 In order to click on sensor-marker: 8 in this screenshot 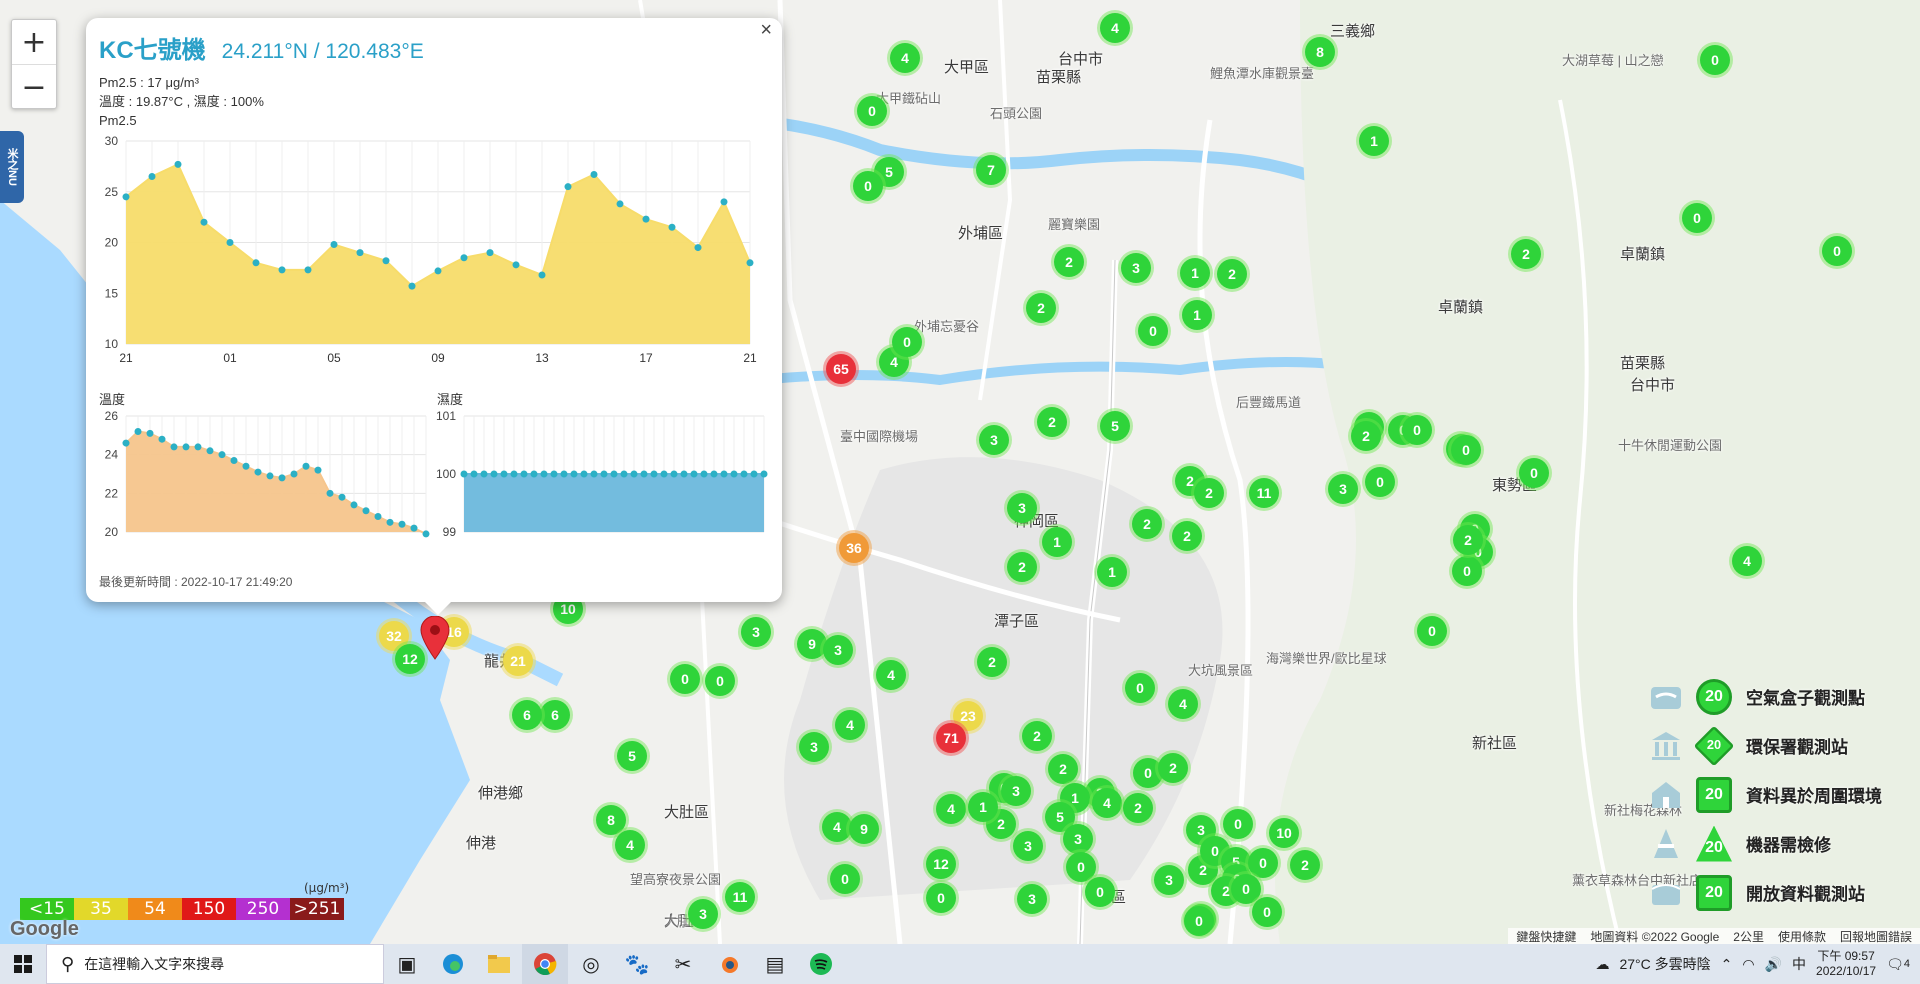, I will do `click(1320, 52)`.